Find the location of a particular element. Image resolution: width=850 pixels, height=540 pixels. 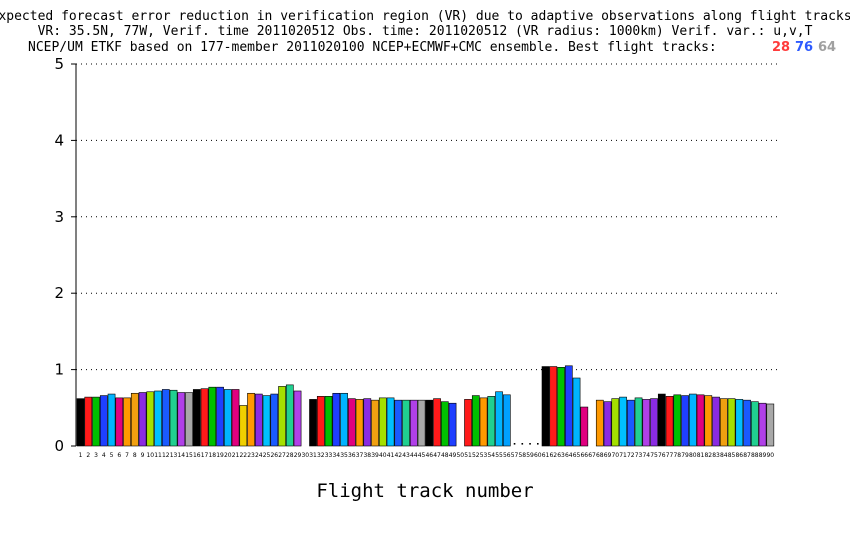

y-tick-label: 3 is located at coordinates (59, 217).